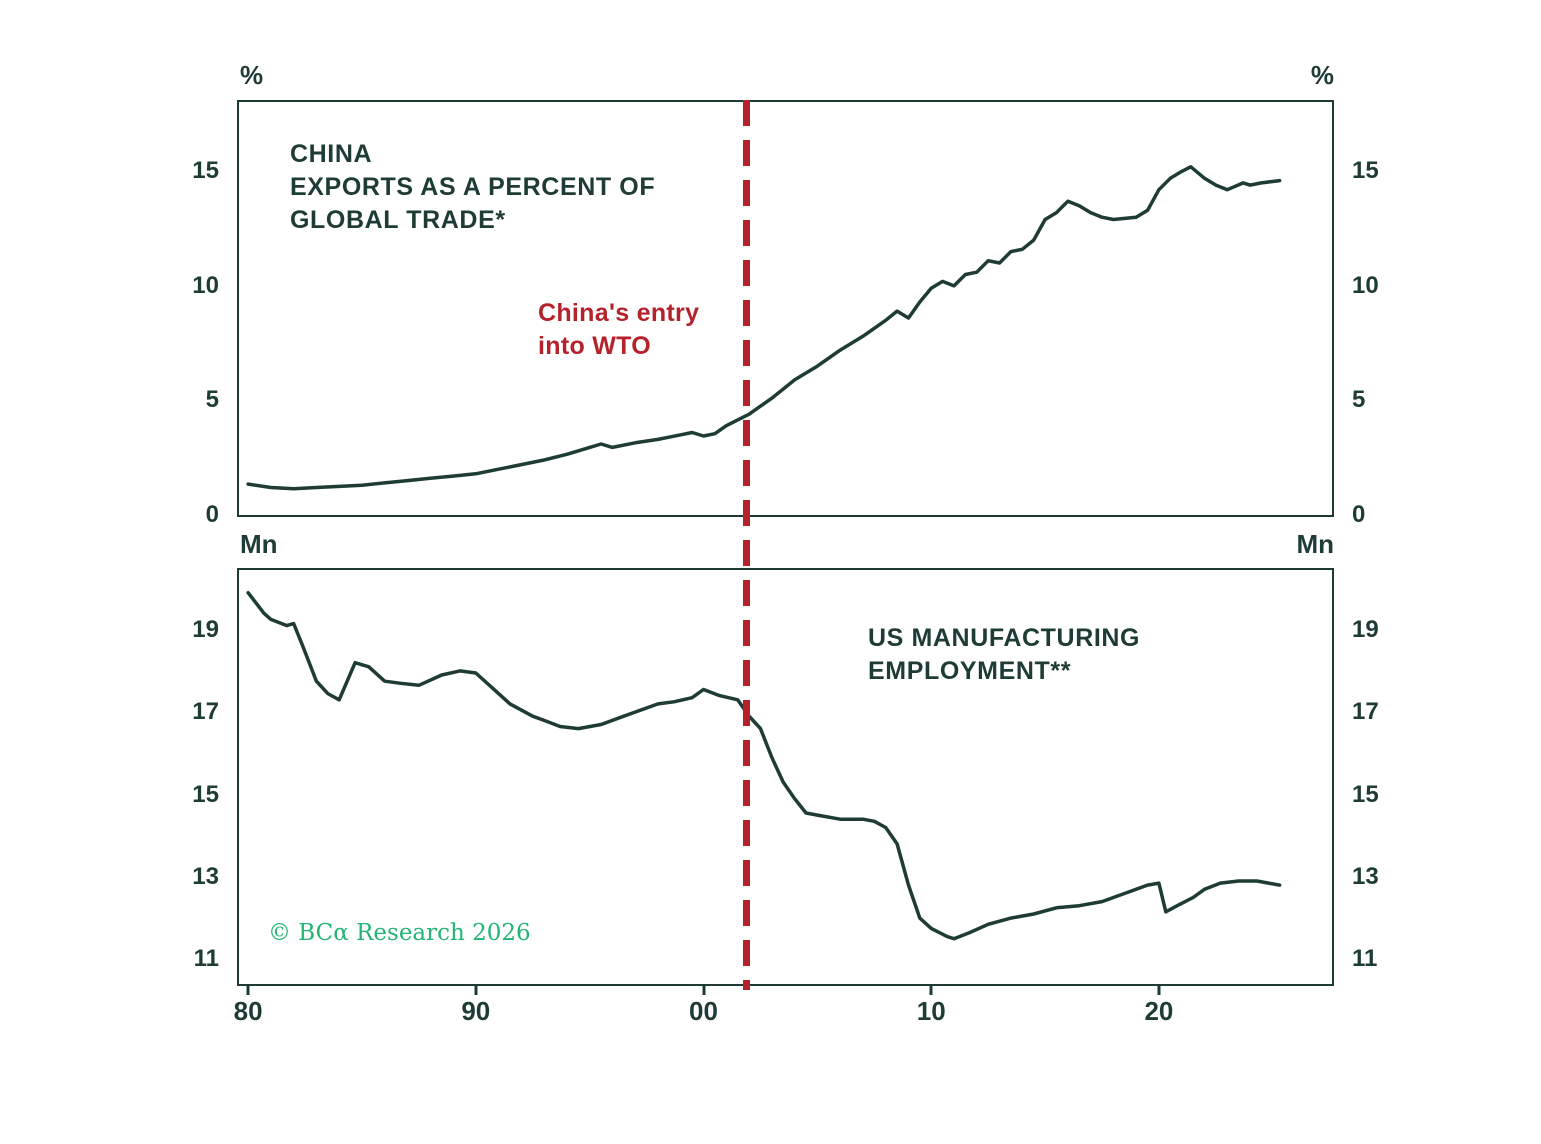 Image resolution: width=1541 pixels, height=1144 pixels. What do you see at coordinates (205, 629) in the screenshot?
I see `y-axis-tick-label-left: 19` at bounding box center [205, 629].